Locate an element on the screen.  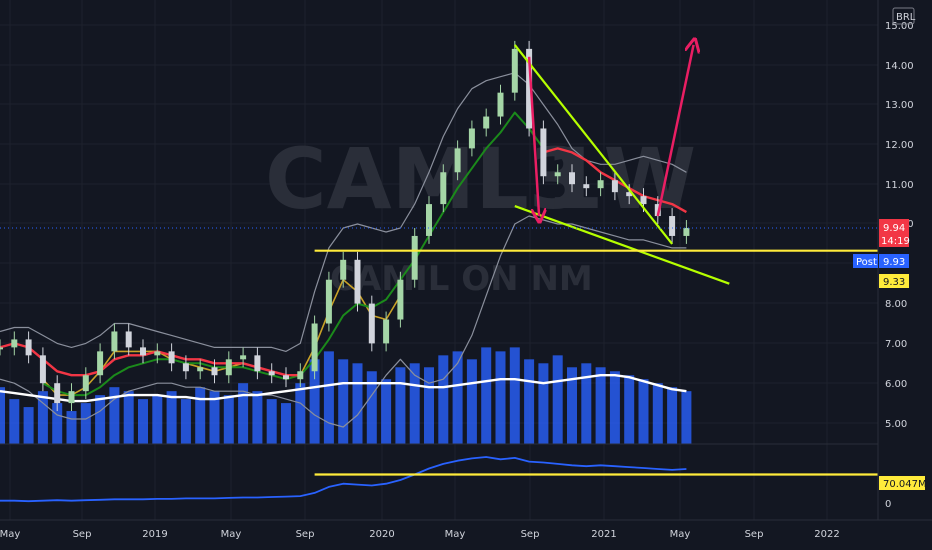
price-tick-label: 15.00 is located at coordinates (899, 26).